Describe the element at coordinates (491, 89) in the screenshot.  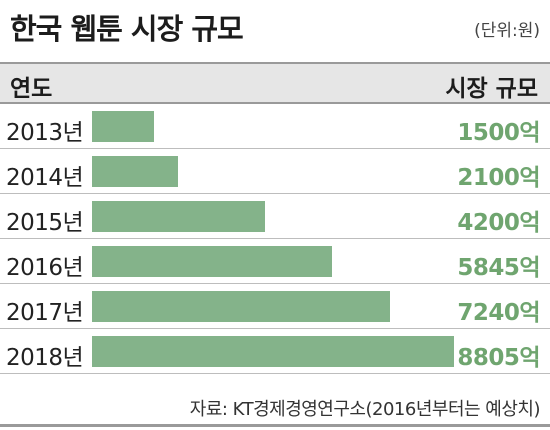
I see `market-size-column-header: 시장 규모` at that location.